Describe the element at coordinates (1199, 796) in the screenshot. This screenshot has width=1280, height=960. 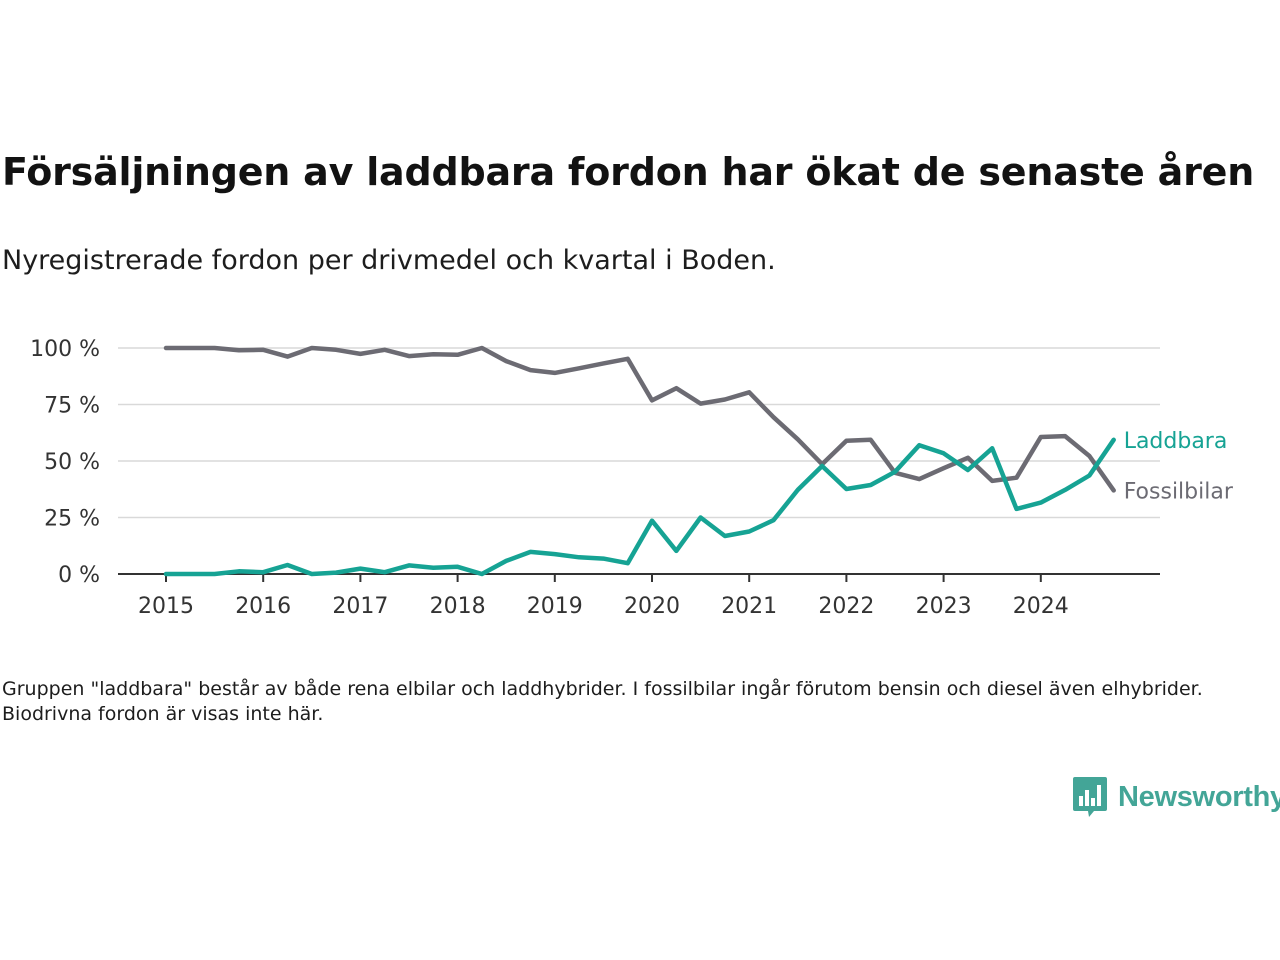
I see `brand-name: Newsworthy` at that location.